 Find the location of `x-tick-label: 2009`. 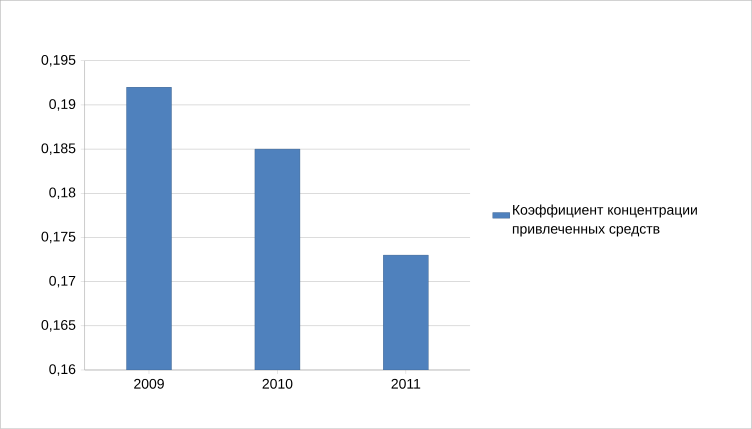

x-tick-label: 2009 is located at coordinates (149, 383).